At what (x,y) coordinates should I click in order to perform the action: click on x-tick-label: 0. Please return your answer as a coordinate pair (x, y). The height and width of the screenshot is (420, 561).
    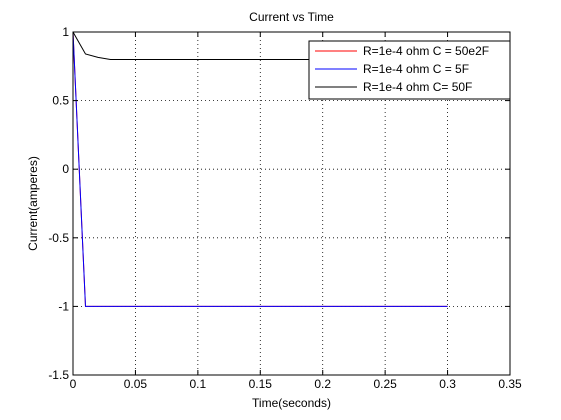
    Looking at the image, I should click on (73, 384).